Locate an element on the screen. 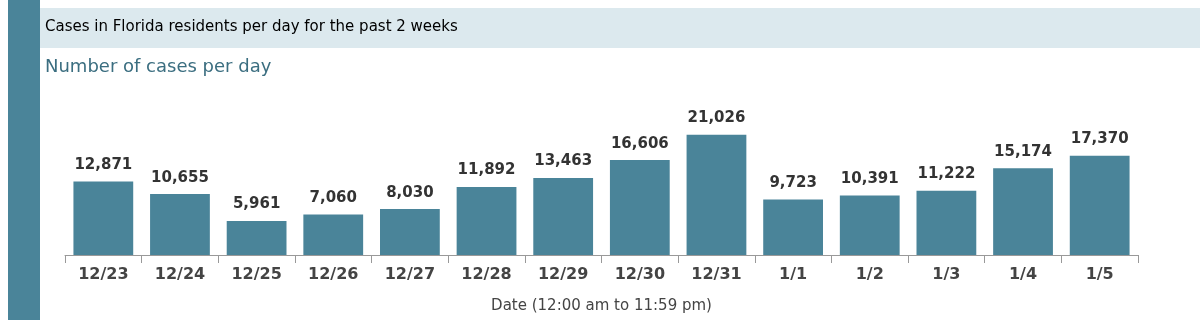  x-axis-title: Date (12:00 am to 11:59 pm) is located at coordinates (601, 304).